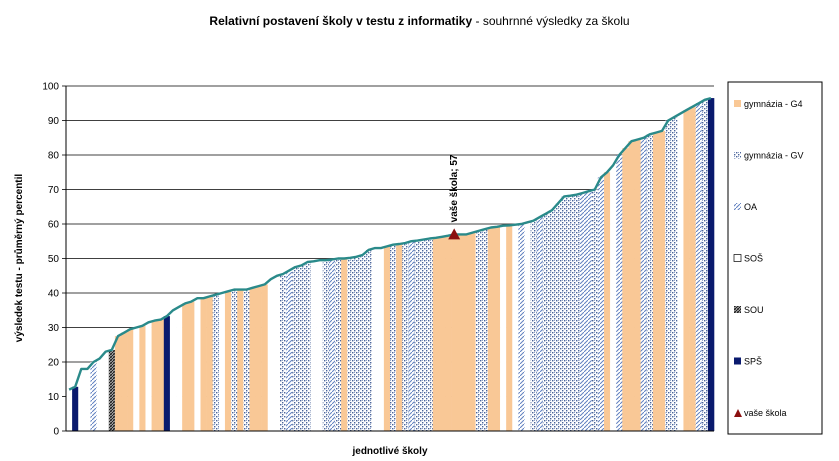  I want to click on legend-marker, so click(738, 413).